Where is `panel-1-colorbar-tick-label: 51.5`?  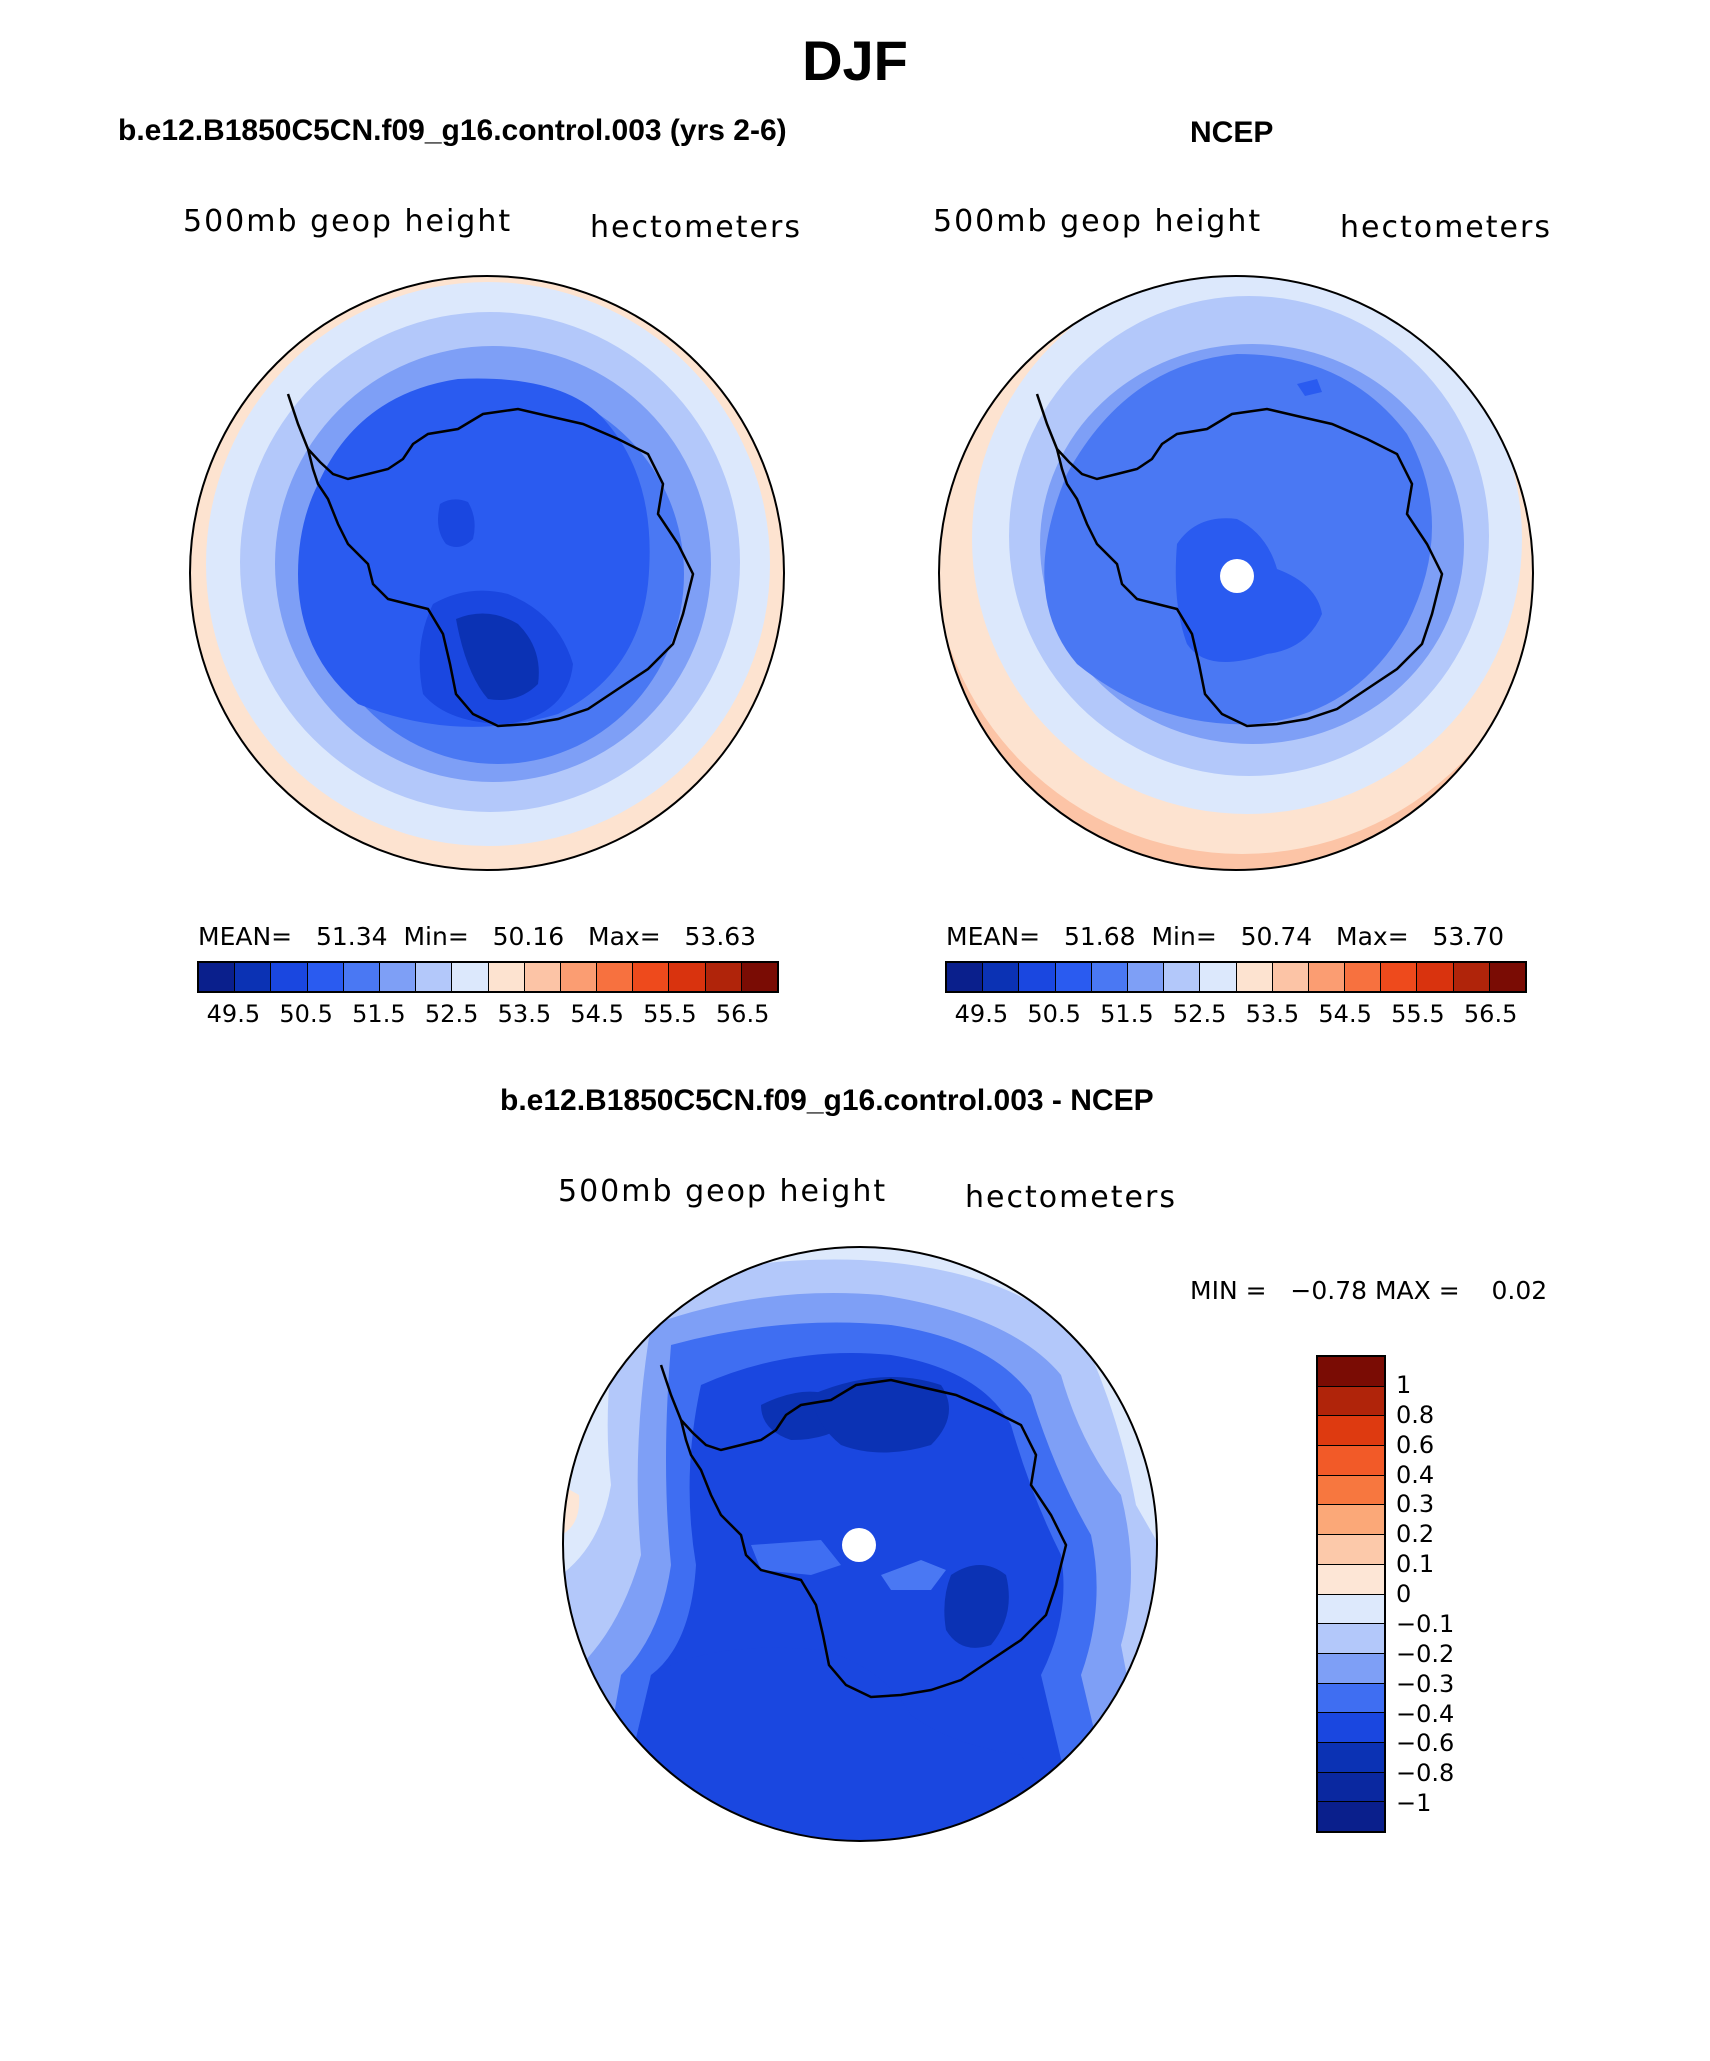 panel-1-colorbar-tick-label: 51.5 is located at coordinates (379, 1014).